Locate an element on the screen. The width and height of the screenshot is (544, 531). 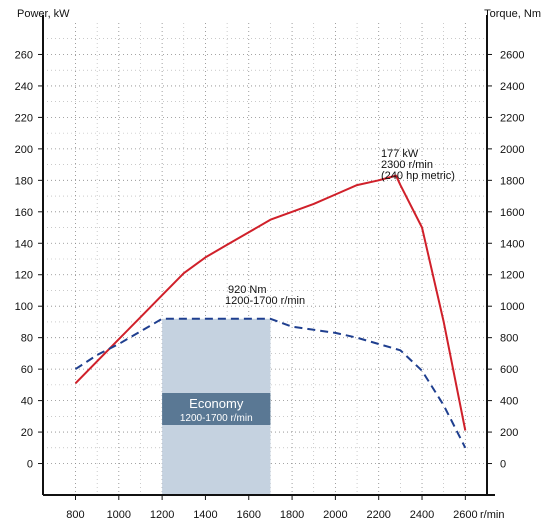
annotation-line: 1200-1700 r/min is located at coordinates (265, 301).